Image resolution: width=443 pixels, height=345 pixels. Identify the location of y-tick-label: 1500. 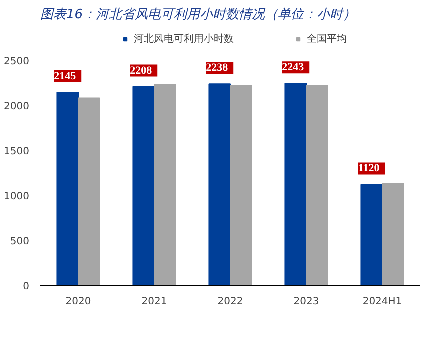
(17, 152).